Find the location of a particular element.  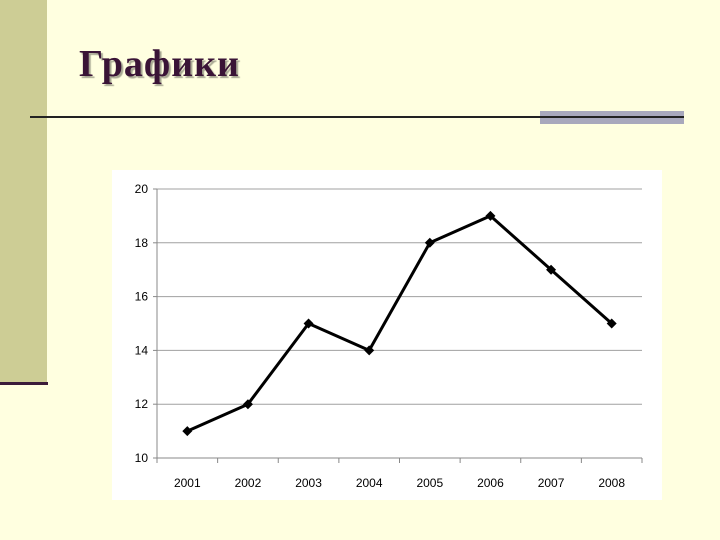

side-accent-underline is located at coordinates (24, 383).